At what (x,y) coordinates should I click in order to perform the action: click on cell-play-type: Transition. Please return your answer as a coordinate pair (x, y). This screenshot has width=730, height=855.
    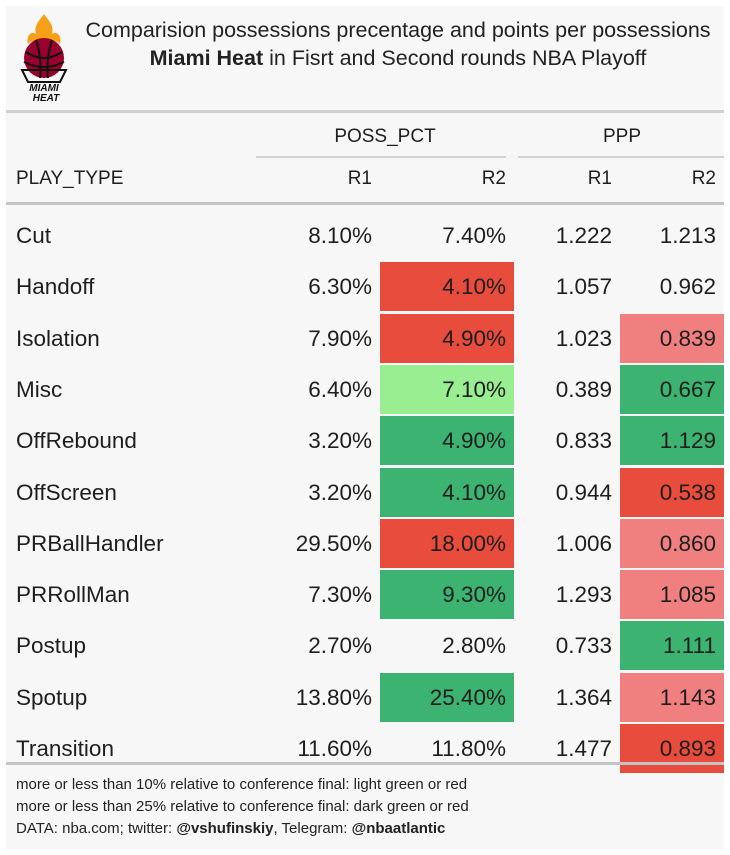
    Looking at the image, I should click on (65, 748).